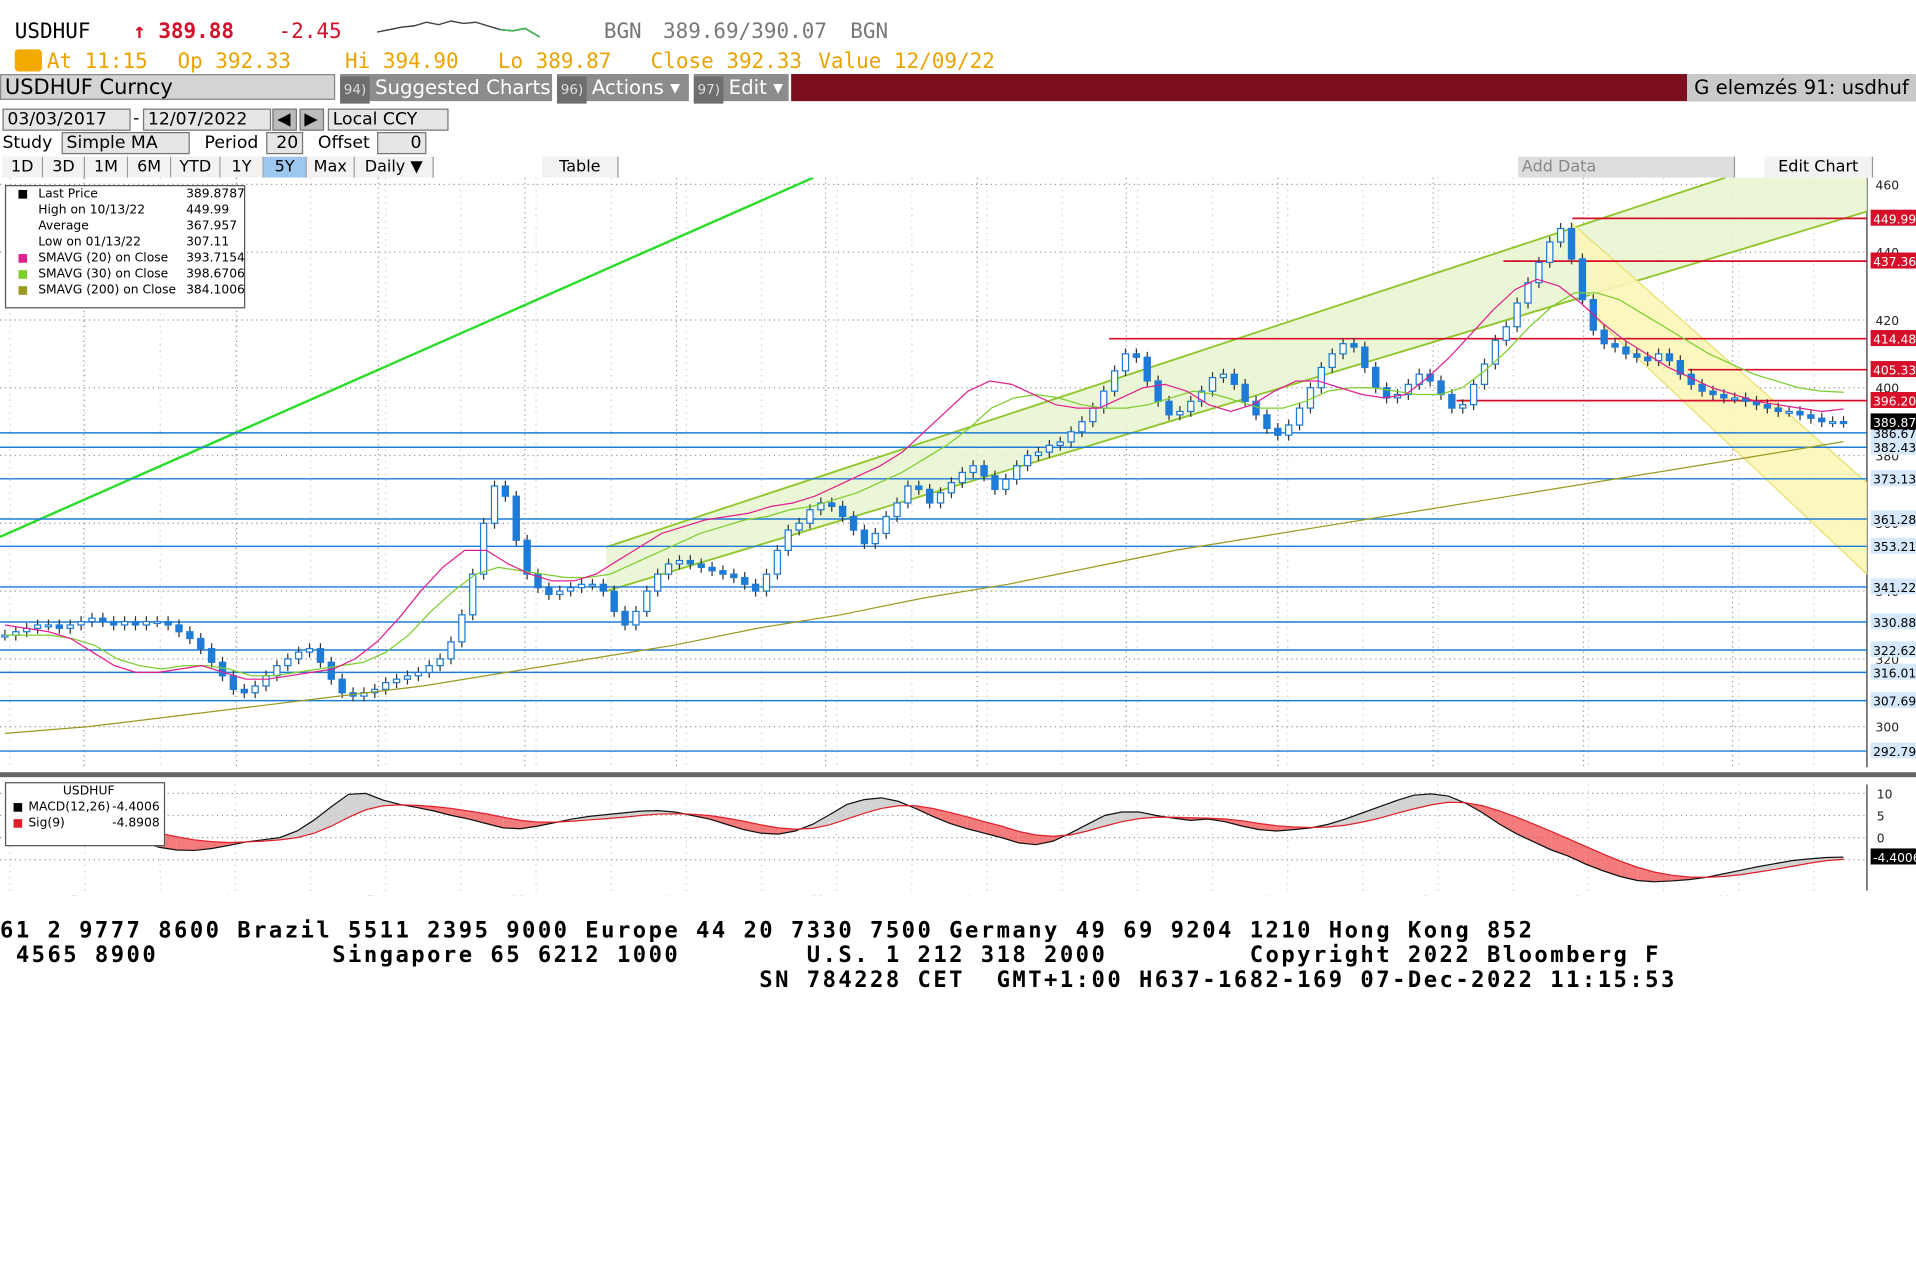 This screenshot has width=1916, height=1263. What do you see at coordinates (636, 87) in the screenshot?
I see `actions-label: Actions ▾` at bounding box center [636, 87].